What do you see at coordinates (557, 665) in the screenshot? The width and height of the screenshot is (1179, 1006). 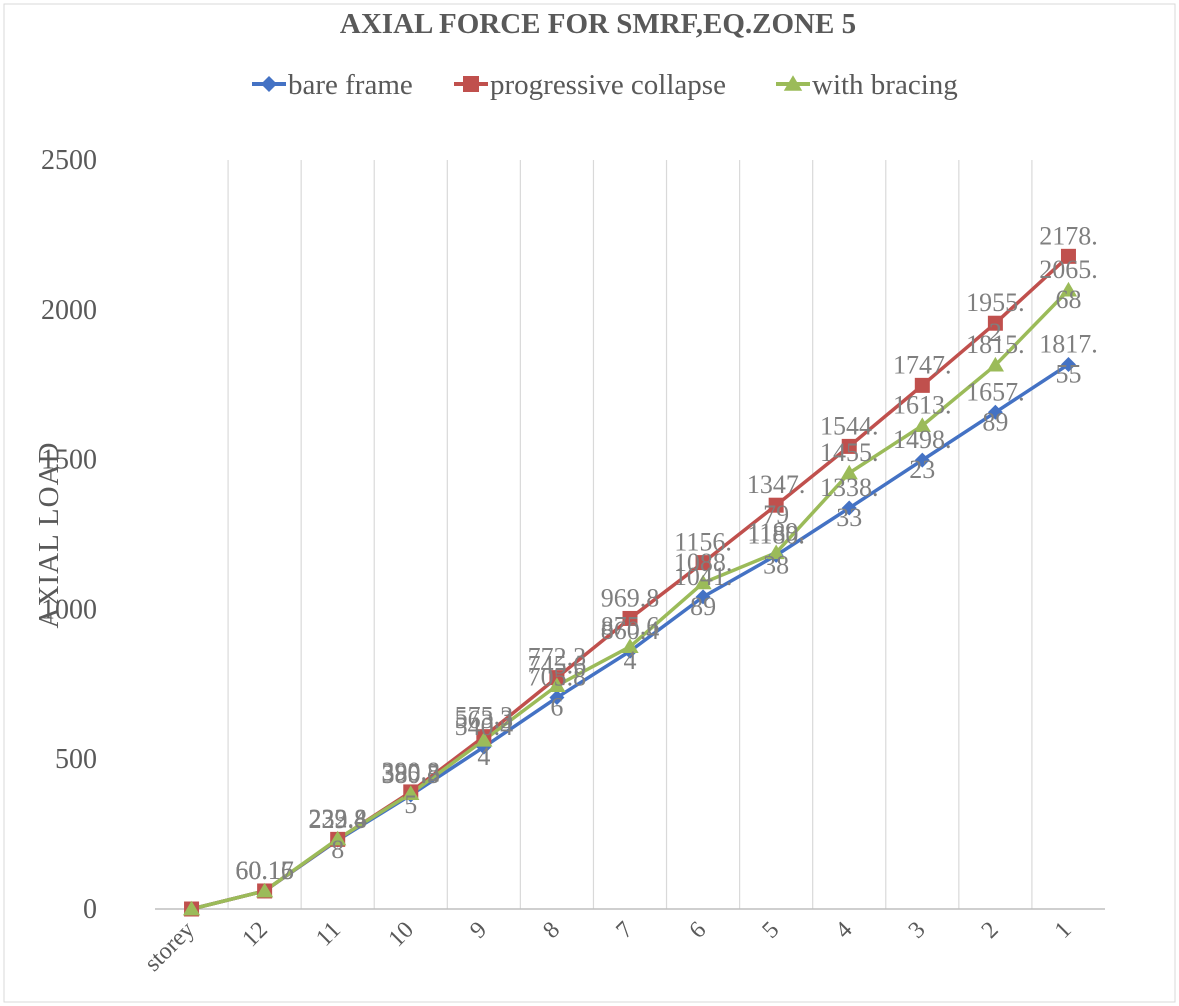 I see `data-label: 745.6` at bounding box center [557, 665].